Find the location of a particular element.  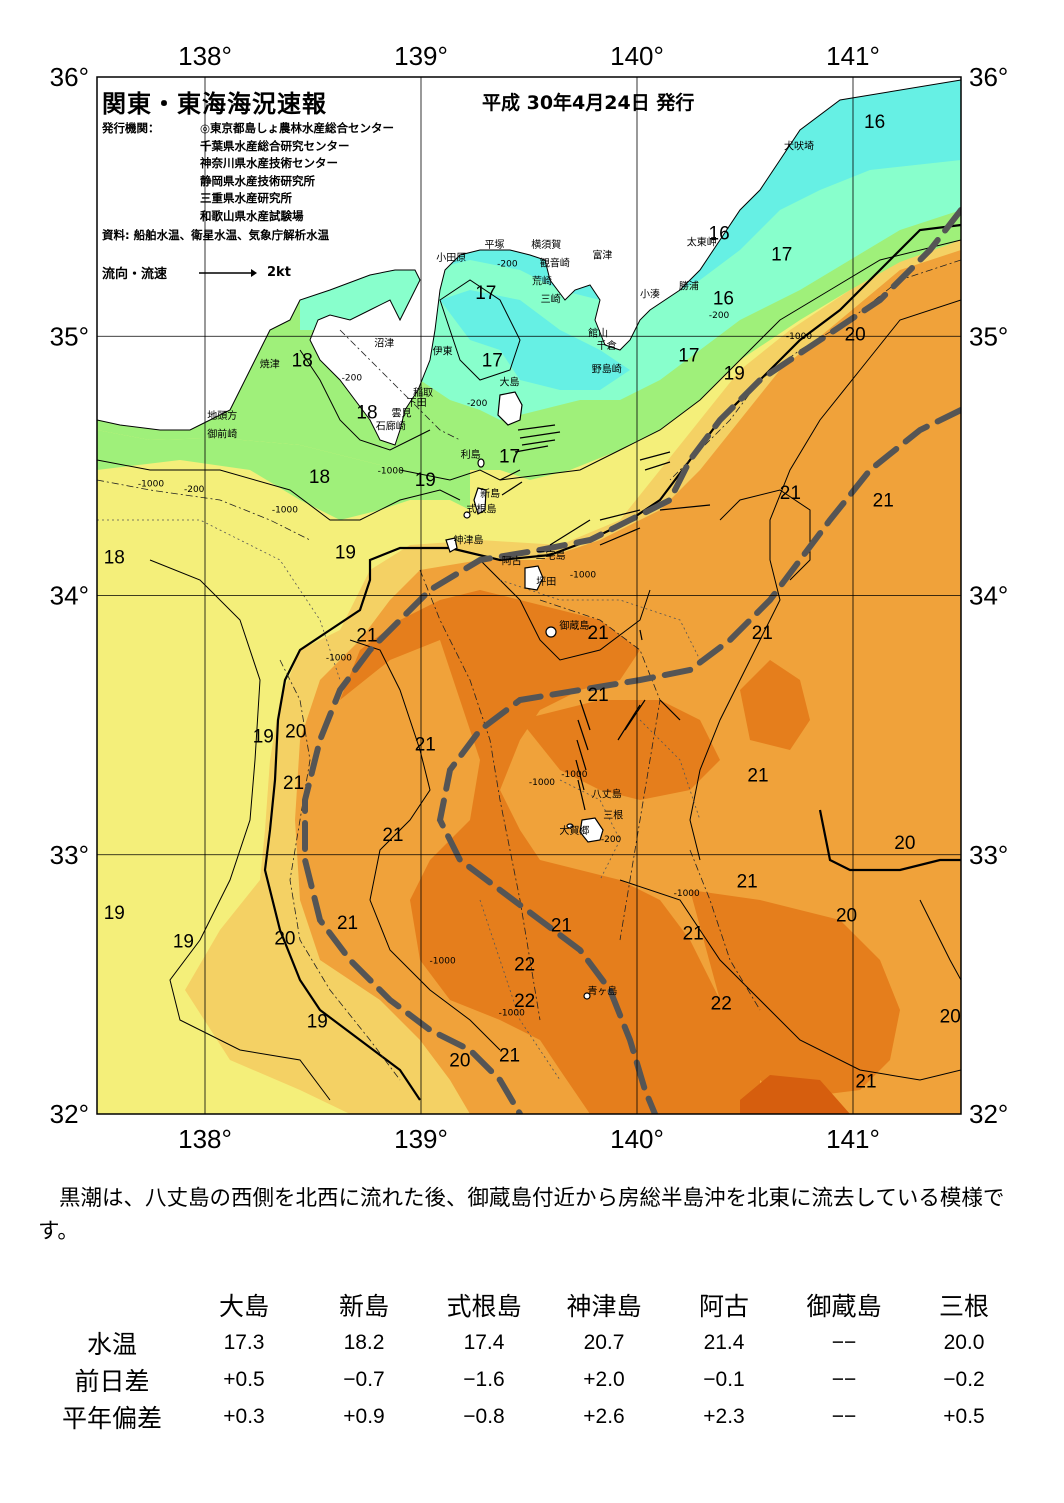

island-mikurajima is located at coordinates (551, 632).